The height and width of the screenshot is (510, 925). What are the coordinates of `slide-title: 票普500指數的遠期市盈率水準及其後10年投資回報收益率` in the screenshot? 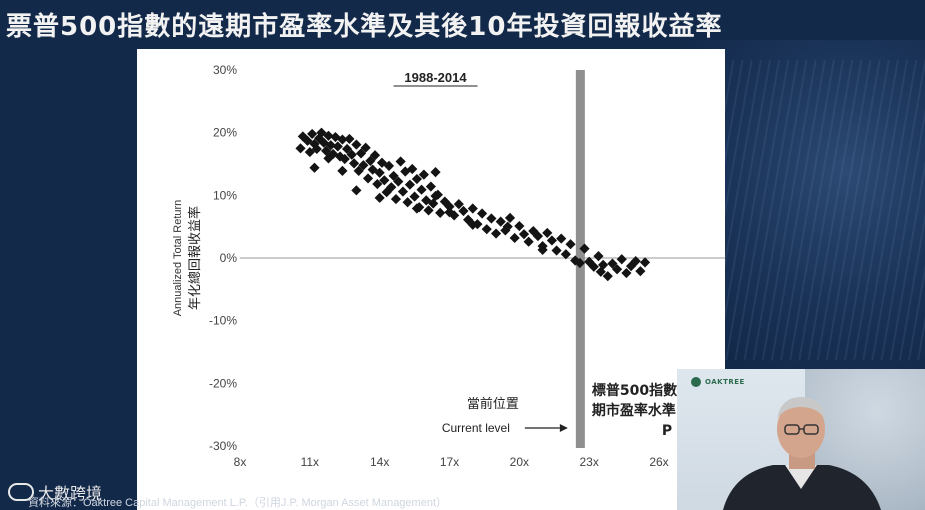 It's located at (364, 27).